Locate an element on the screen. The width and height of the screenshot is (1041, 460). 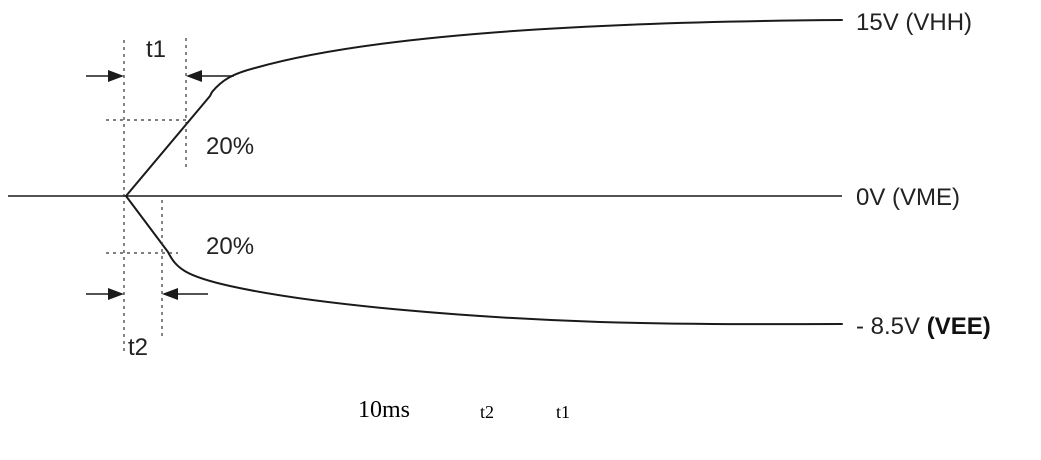
vme-level-label: 0V (VME) is located at coordinates (908, 197).